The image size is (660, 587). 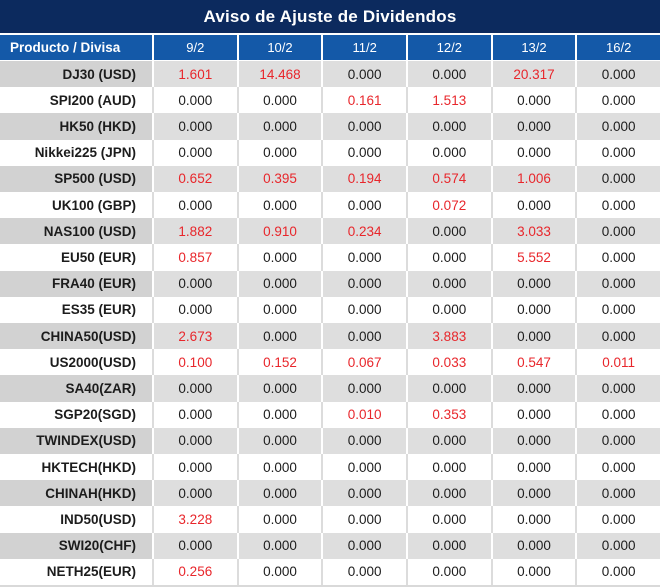 What do you see at coordinates (449, 47) in the screenshot?
I see `column-header-date-4: 12/2` at bounding box center [449, 47].